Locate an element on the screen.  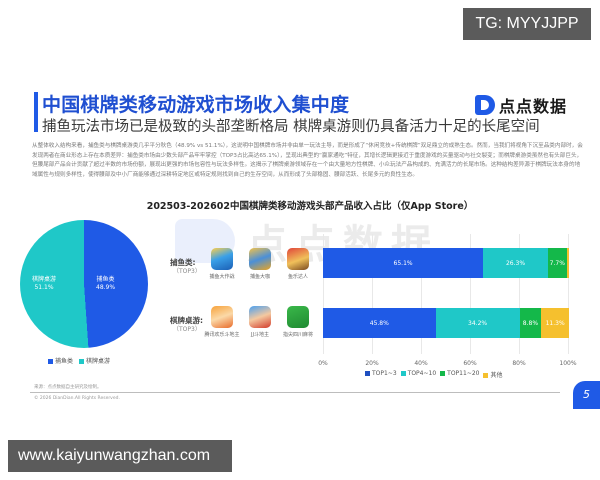
x-tick: 80% is located at coordinates (519, 363).